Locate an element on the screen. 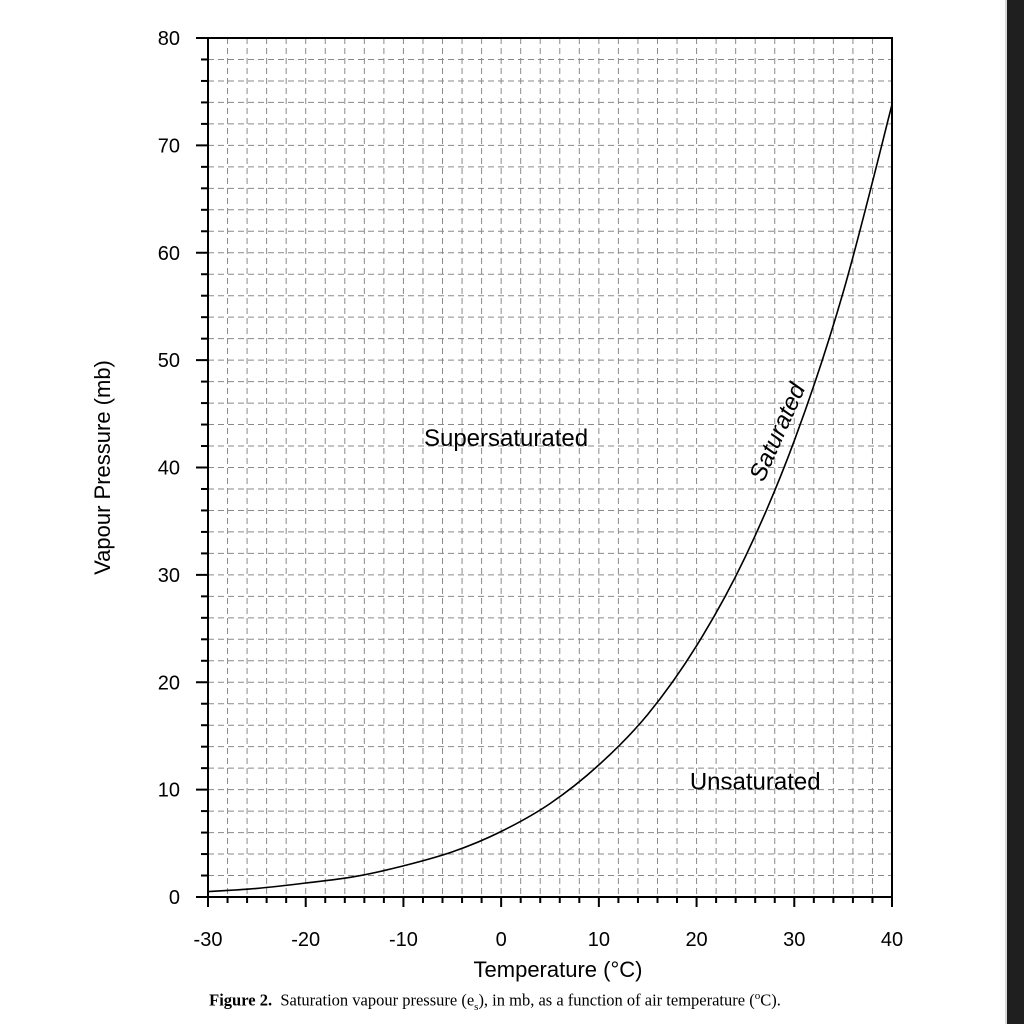 The height and width of the screenshot is (1024, 1024). x-tick-label: 20 is located at coordinates (696, 940).